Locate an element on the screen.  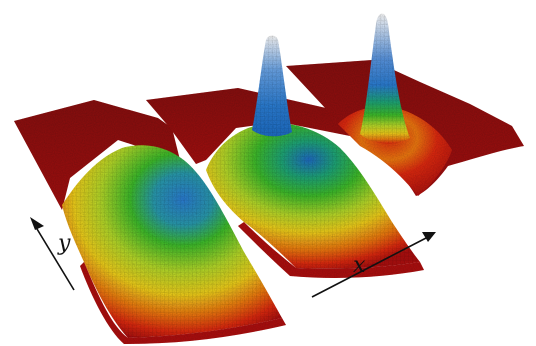
x-axis: x is located at coordinates (373, 265).